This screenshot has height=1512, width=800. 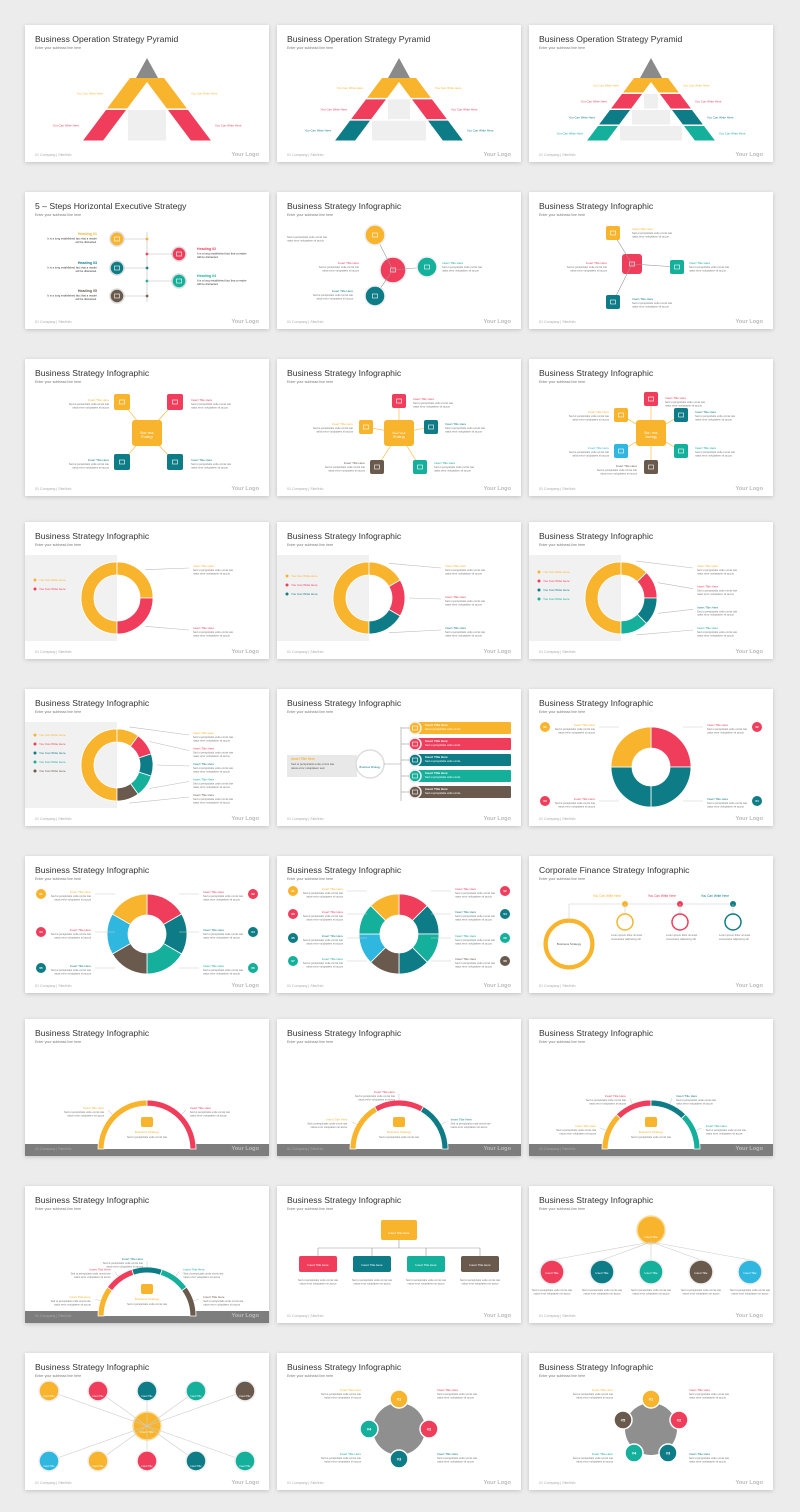 I want to click on bar-body: Sed ut perspiciatis unde omnis, so click(x=443, y=777).